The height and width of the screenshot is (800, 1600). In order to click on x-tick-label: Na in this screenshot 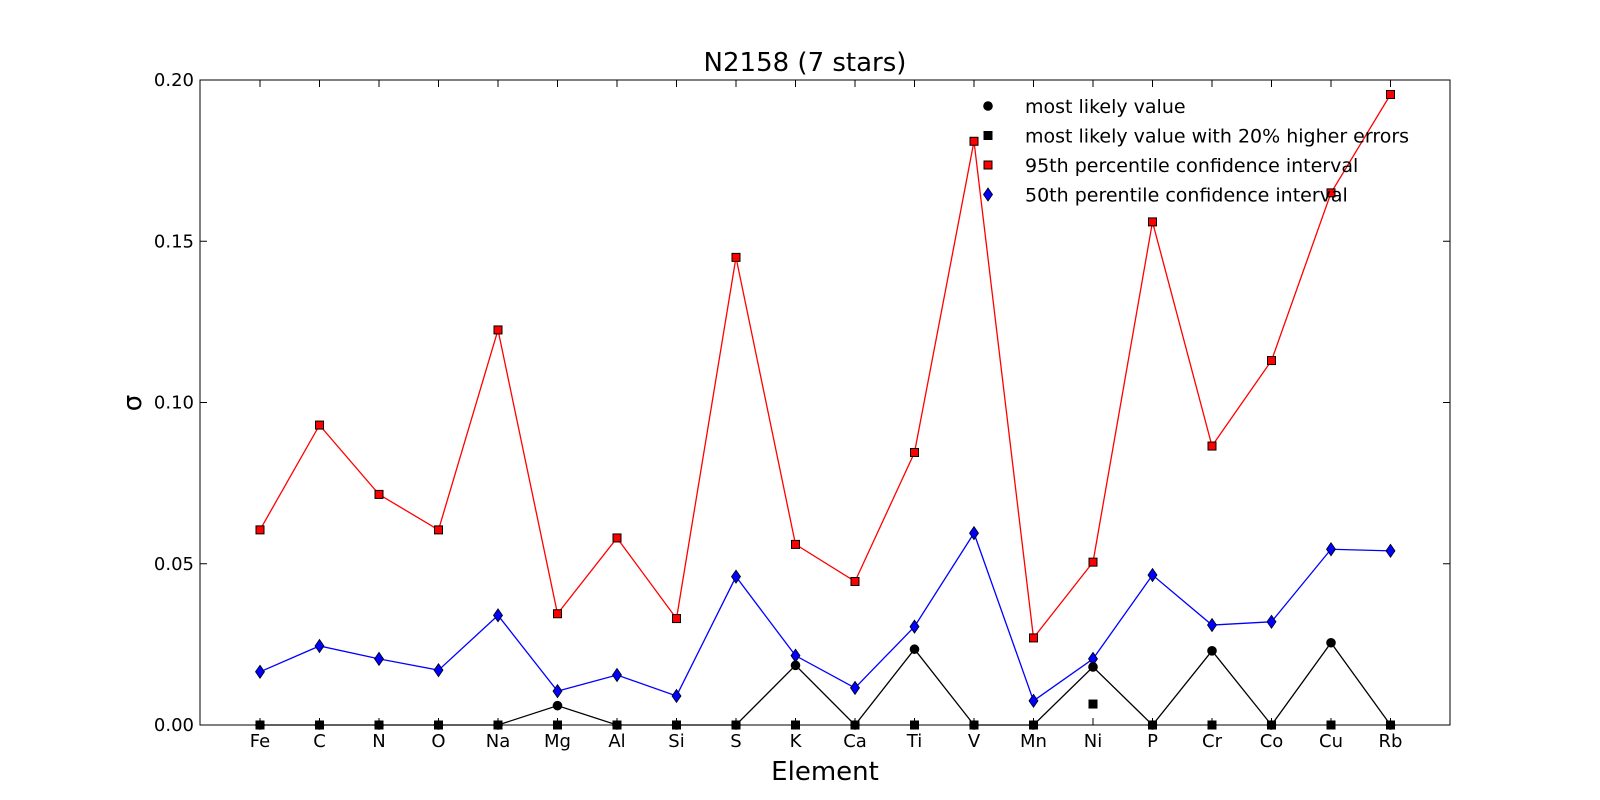, I will do `click(498, 741)`.